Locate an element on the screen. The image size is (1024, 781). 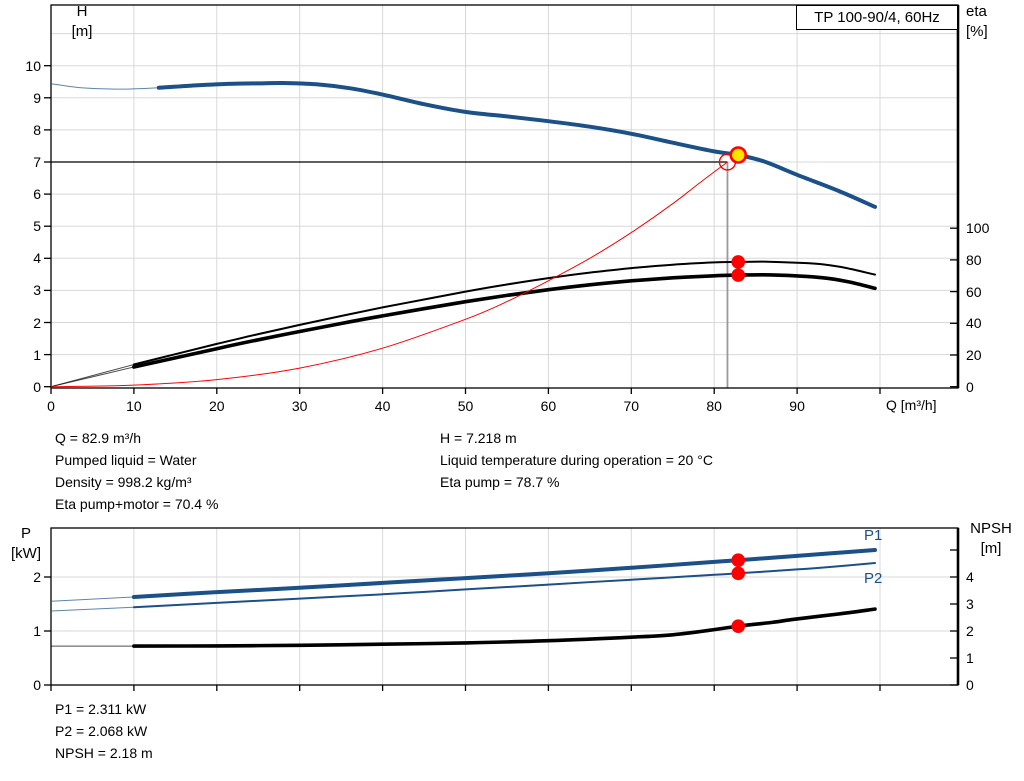
eta-axis-title: eta [%] is located at coordinates (992, 22).